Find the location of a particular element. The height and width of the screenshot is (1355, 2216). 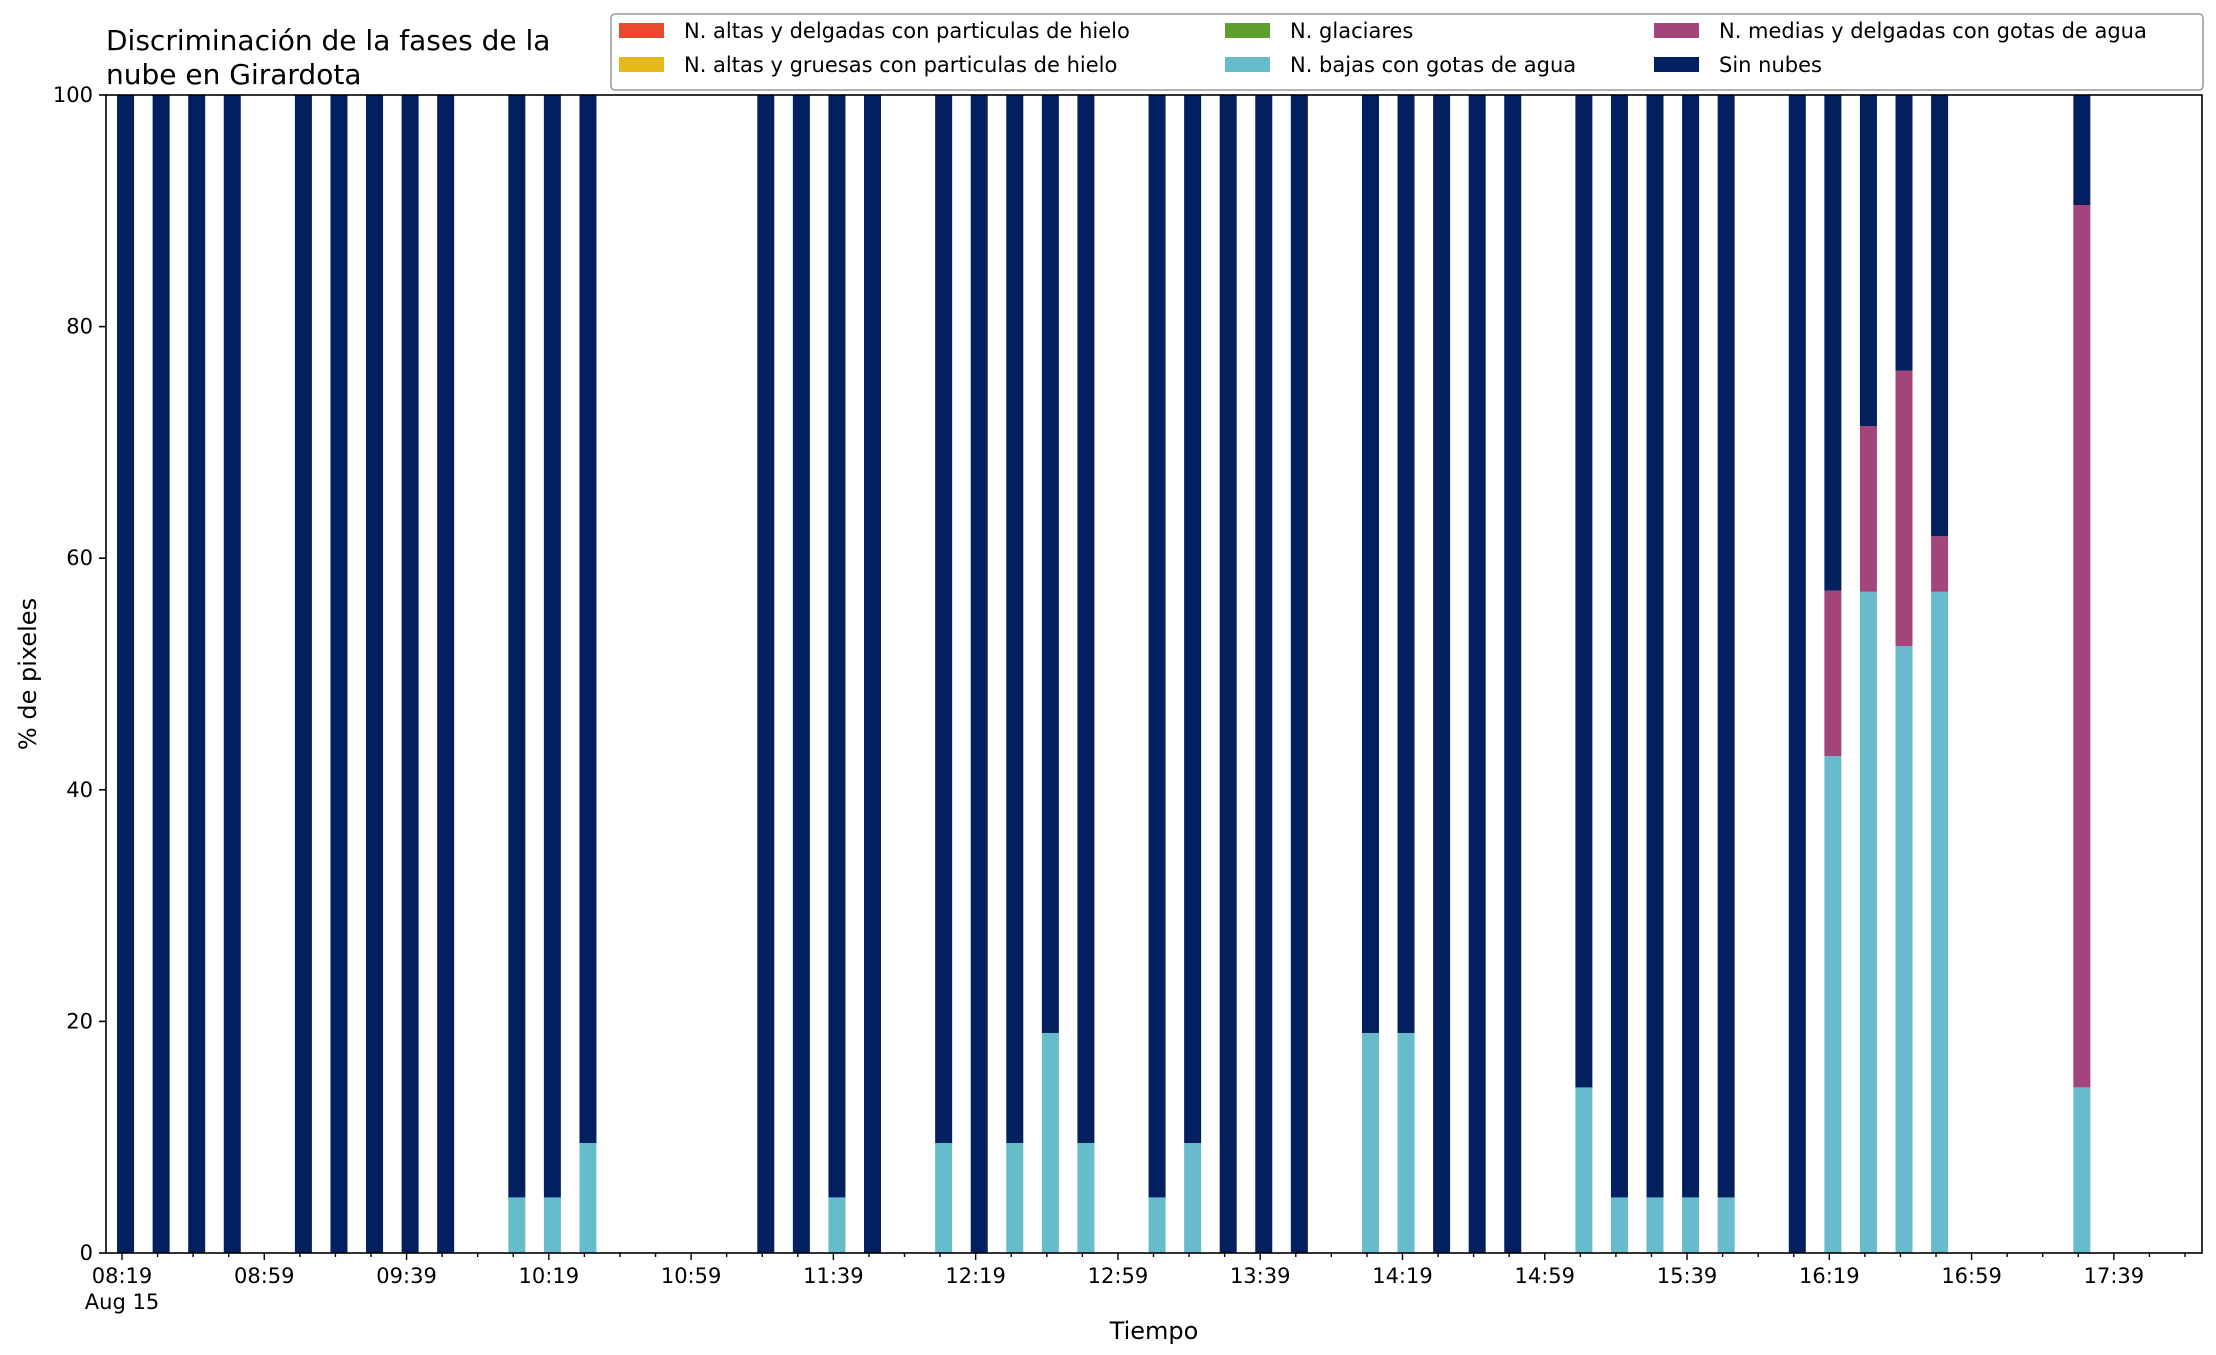

x-tick-label-7: 12:59 is located at coordinates (1118, 1276).